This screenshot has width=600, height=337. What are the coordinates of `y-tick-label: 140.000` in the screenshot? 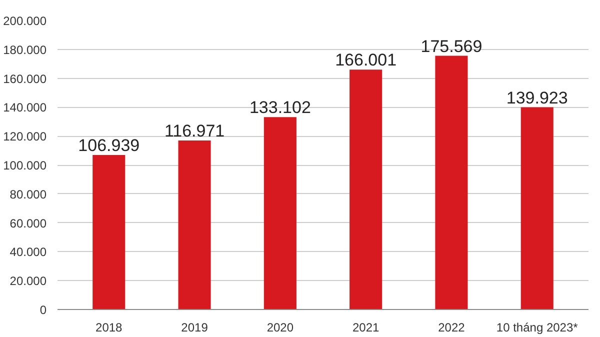 It's located at (25, 107).